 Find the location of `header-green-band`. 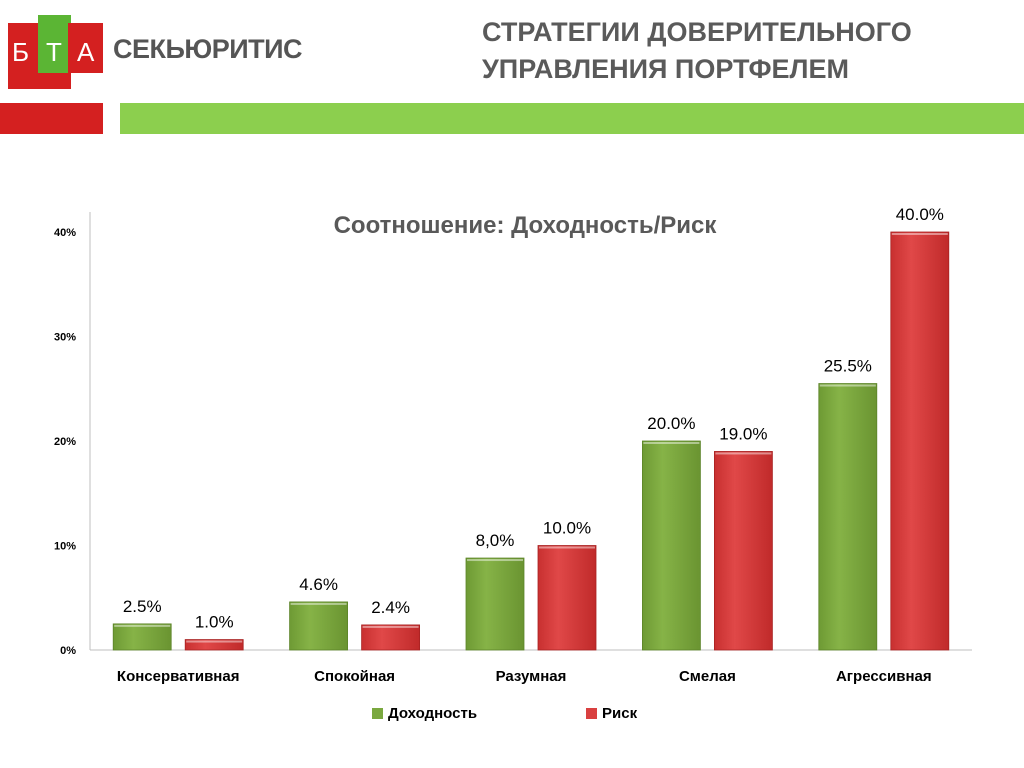

header-green-band is located at coordinates (572, 118).